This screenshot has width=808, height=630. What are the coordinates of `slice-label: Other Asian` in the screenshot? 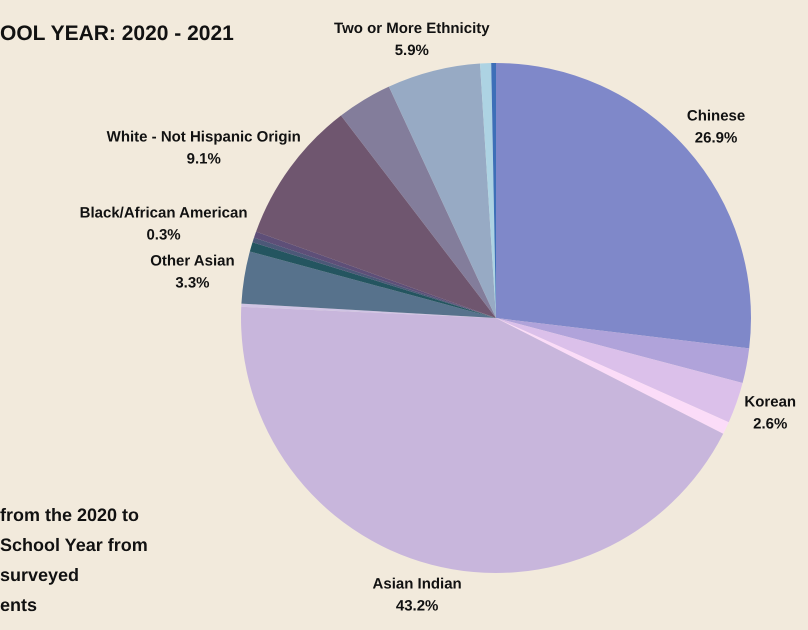 It's located at (192, 261).